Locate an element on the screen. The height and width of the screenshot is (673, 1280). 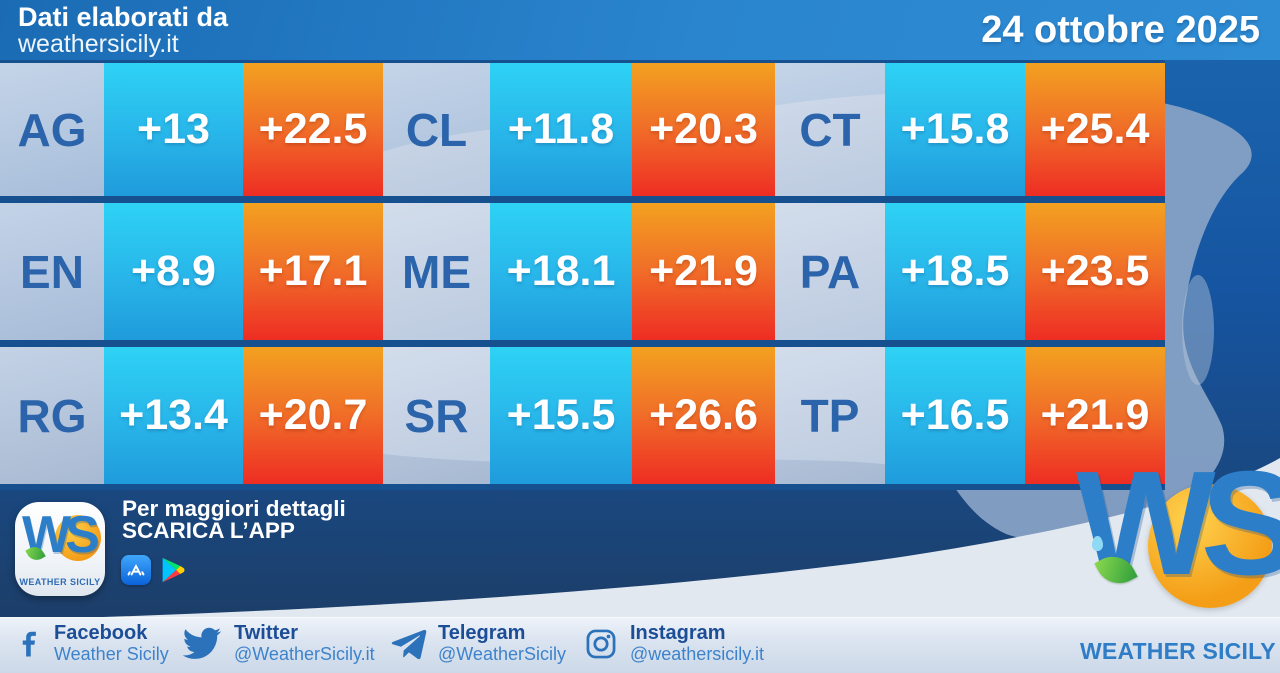
social-handle: Weather Sicily is located at coordinates (111, 654).